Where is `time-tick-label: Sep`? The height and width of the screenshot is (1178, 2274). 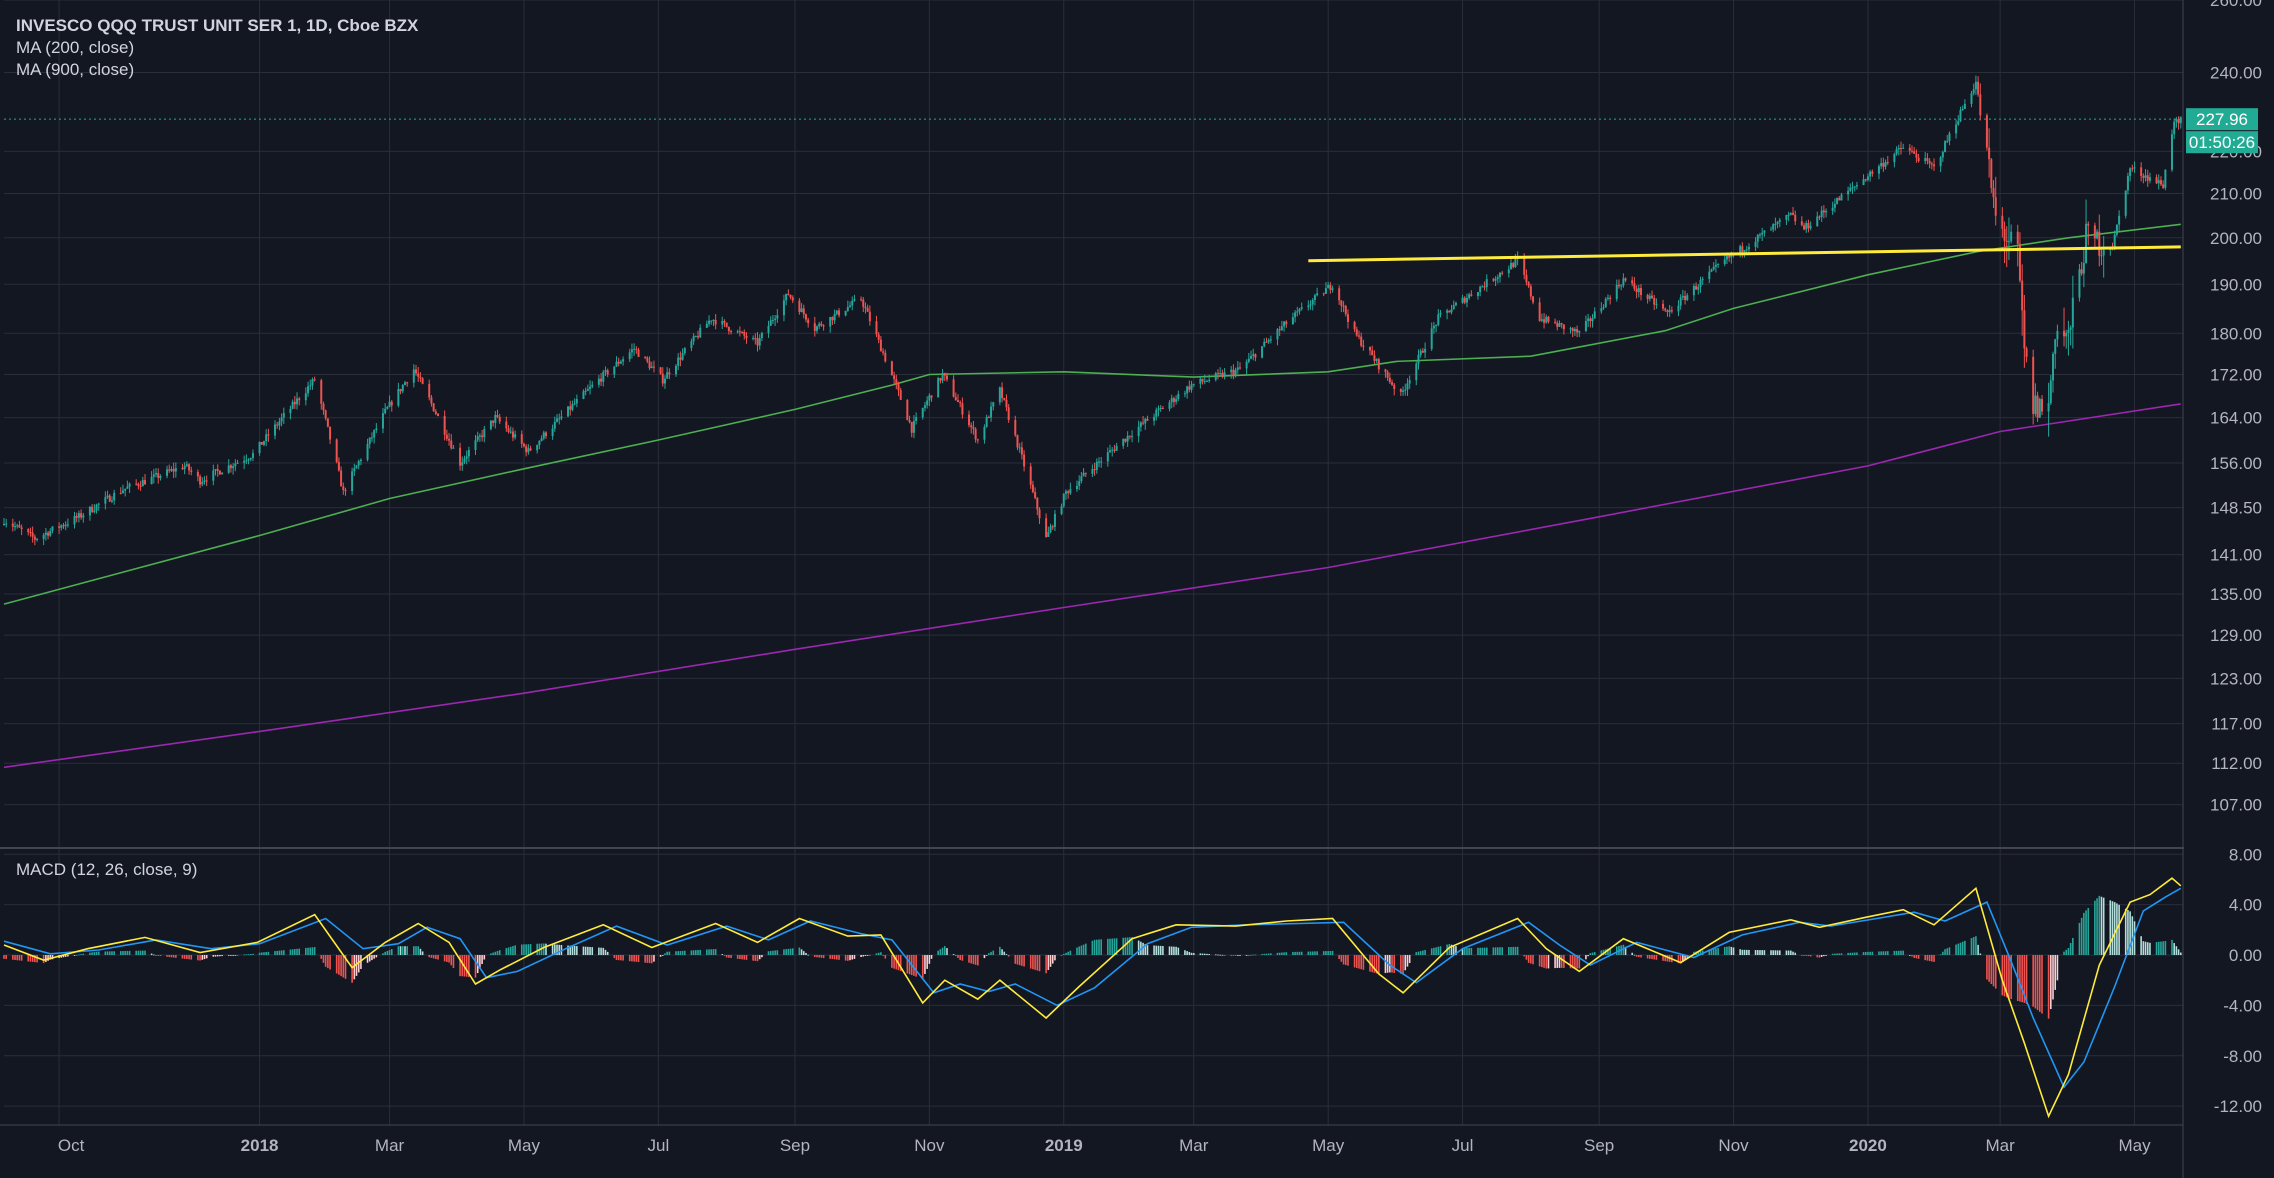
time-tick-label: Sep is located at coordinates (1599, 1145).